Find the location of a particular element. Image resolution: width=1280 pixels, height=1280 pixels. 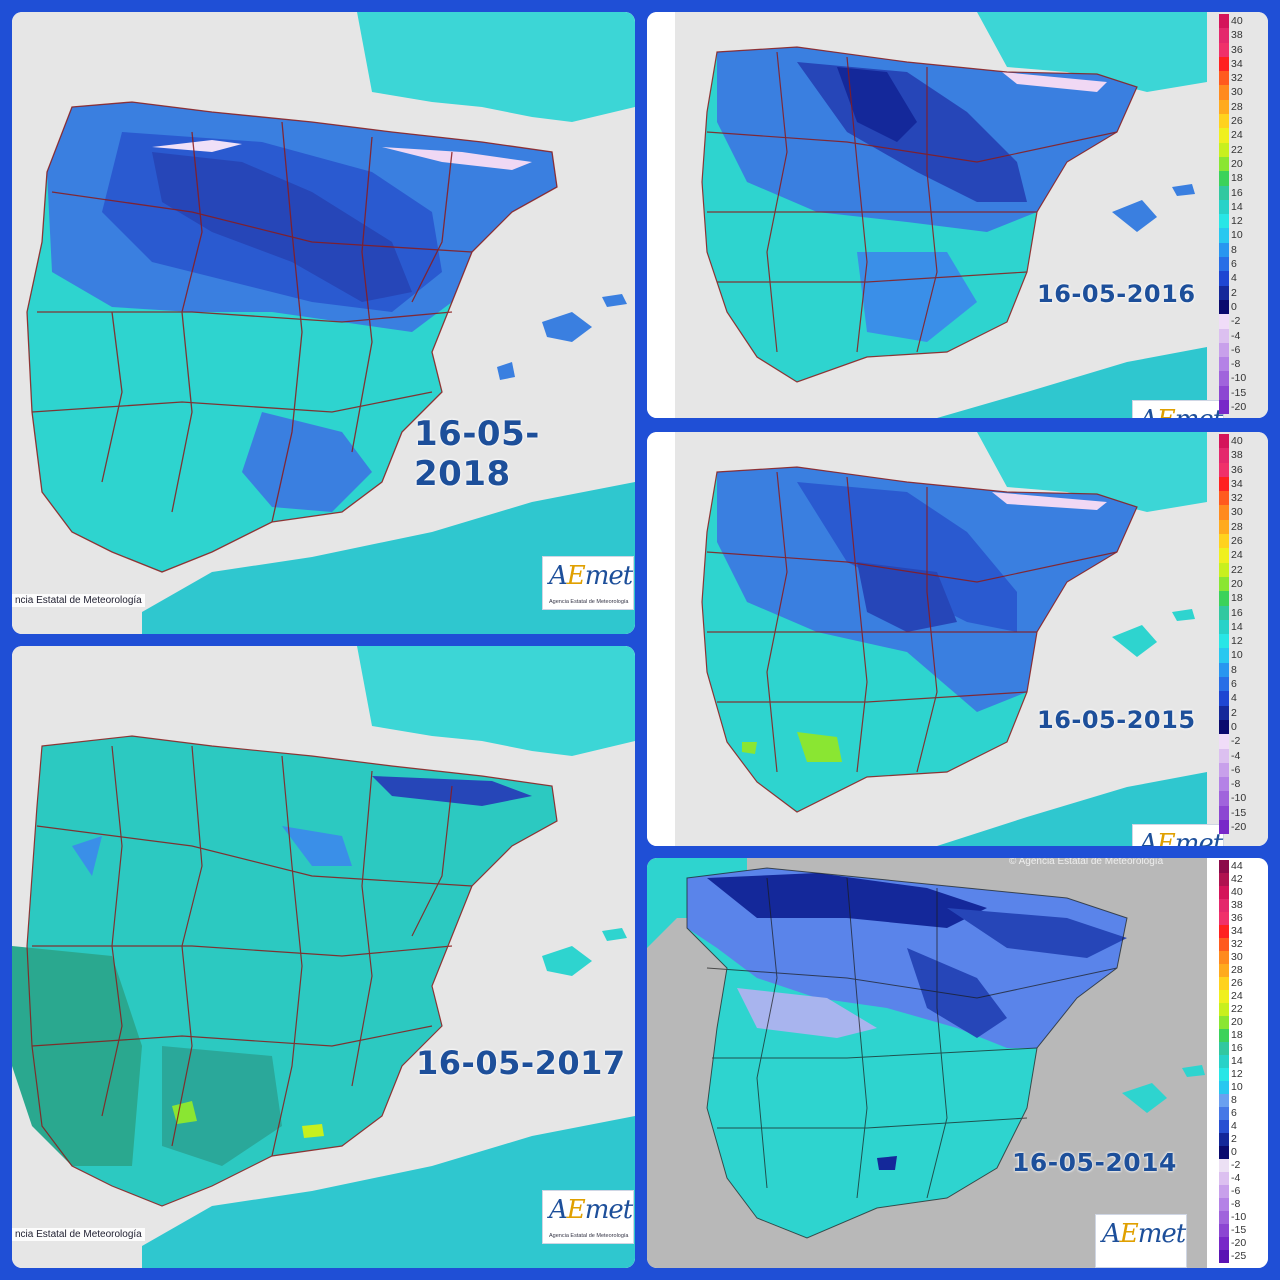

scale-label: 28 is located at coordinates (1237, 106).